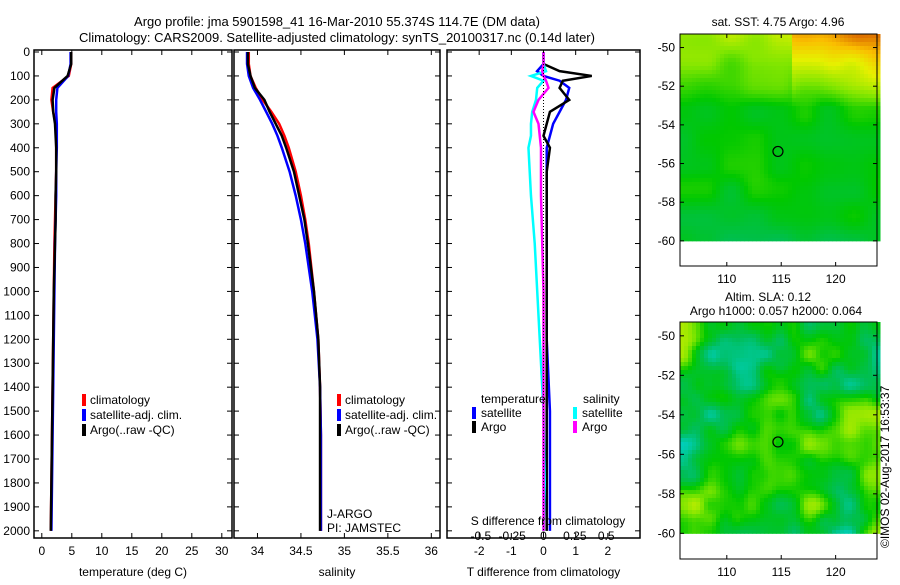  I want to click on s-tick-label: -0.5, so click(480, 536).